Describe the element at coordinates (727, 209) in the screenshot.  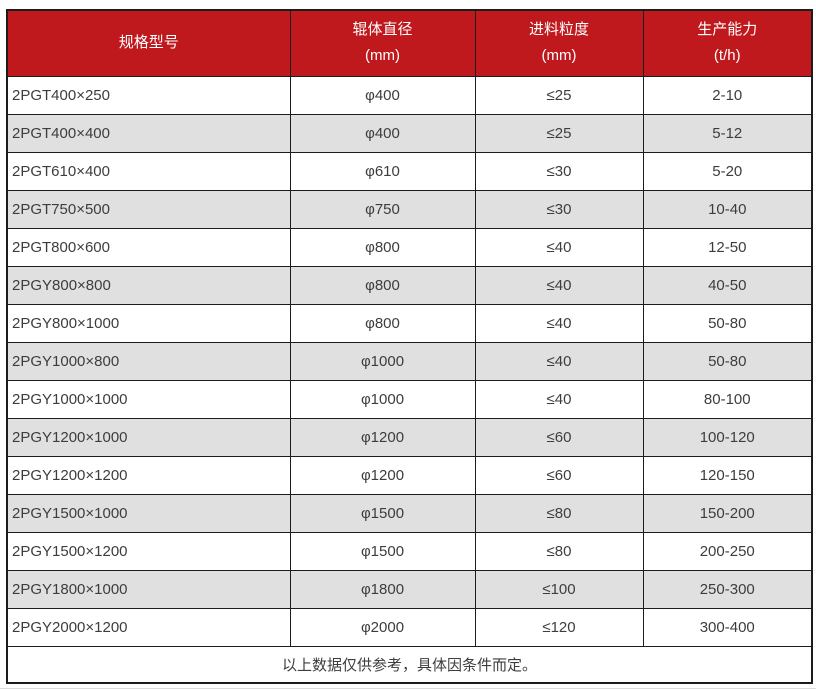
I see `capacity-cell: 10-40` at that location.